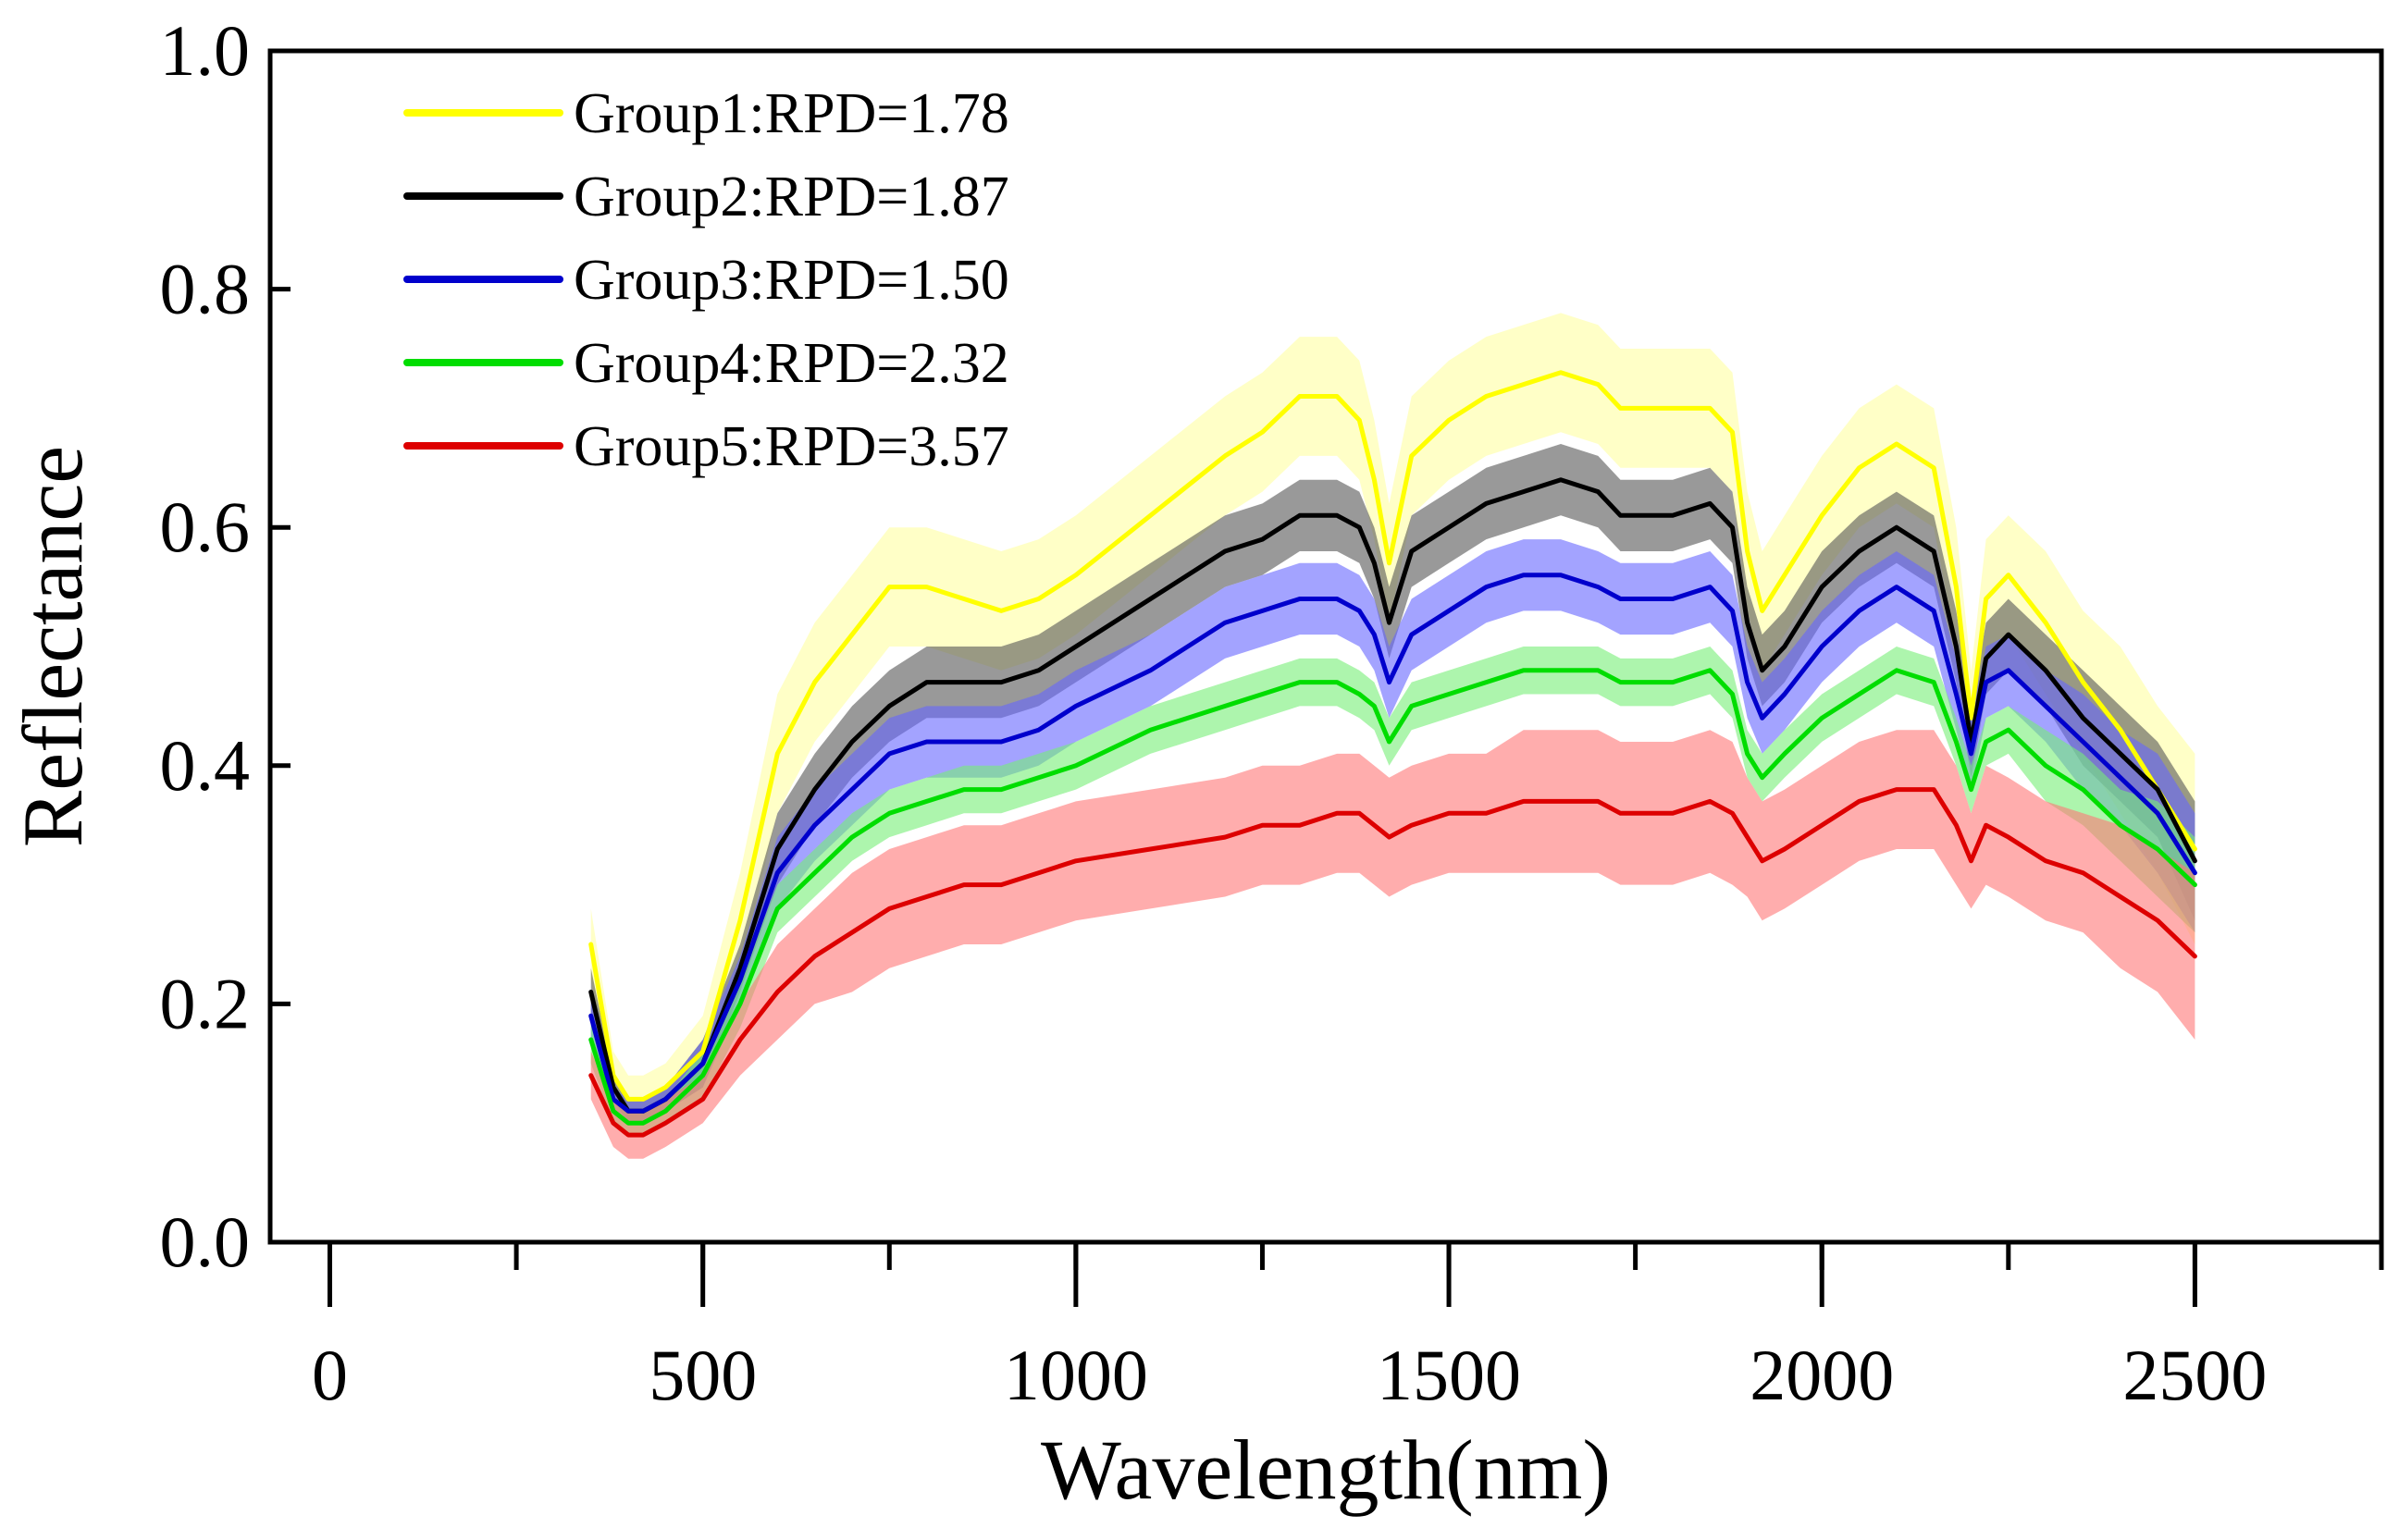 The height and width of the screenshot is (1540, 2399). I want to click on y-tick-label: 0.4, so click(205, 765).